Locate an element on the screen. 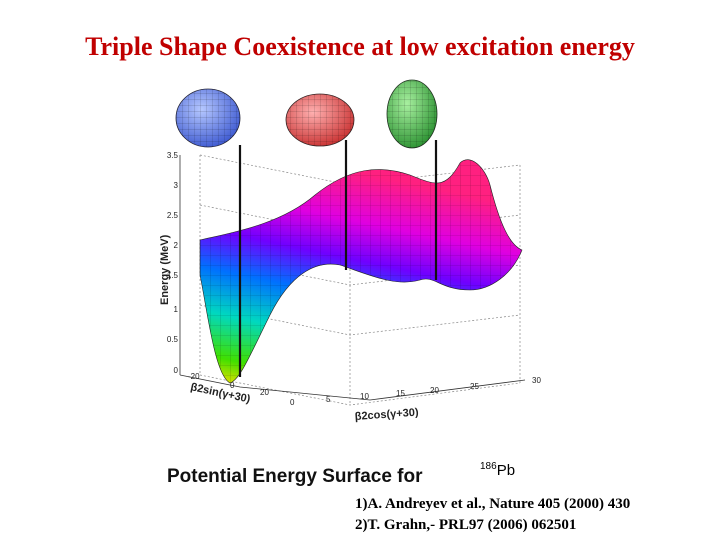  z-axis-label: Energy (MeV) is located at coordinates (165, 269).